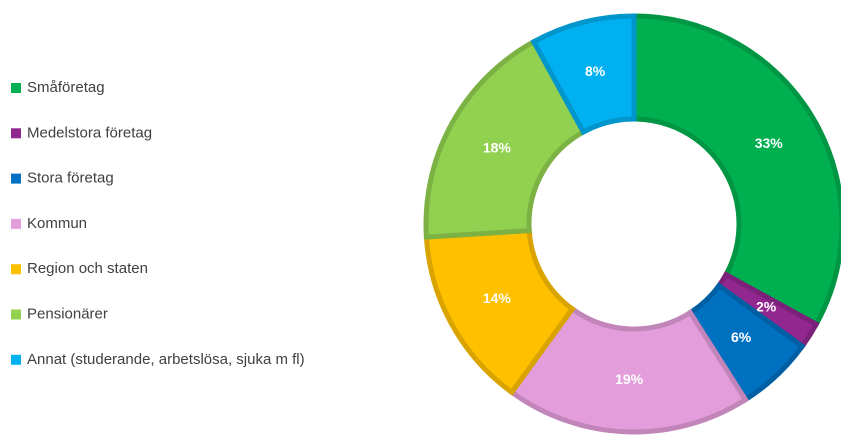 The height and width of the screenshot is (435, 841). I want to click on legend-label: Stora företag, so click(70, 178).